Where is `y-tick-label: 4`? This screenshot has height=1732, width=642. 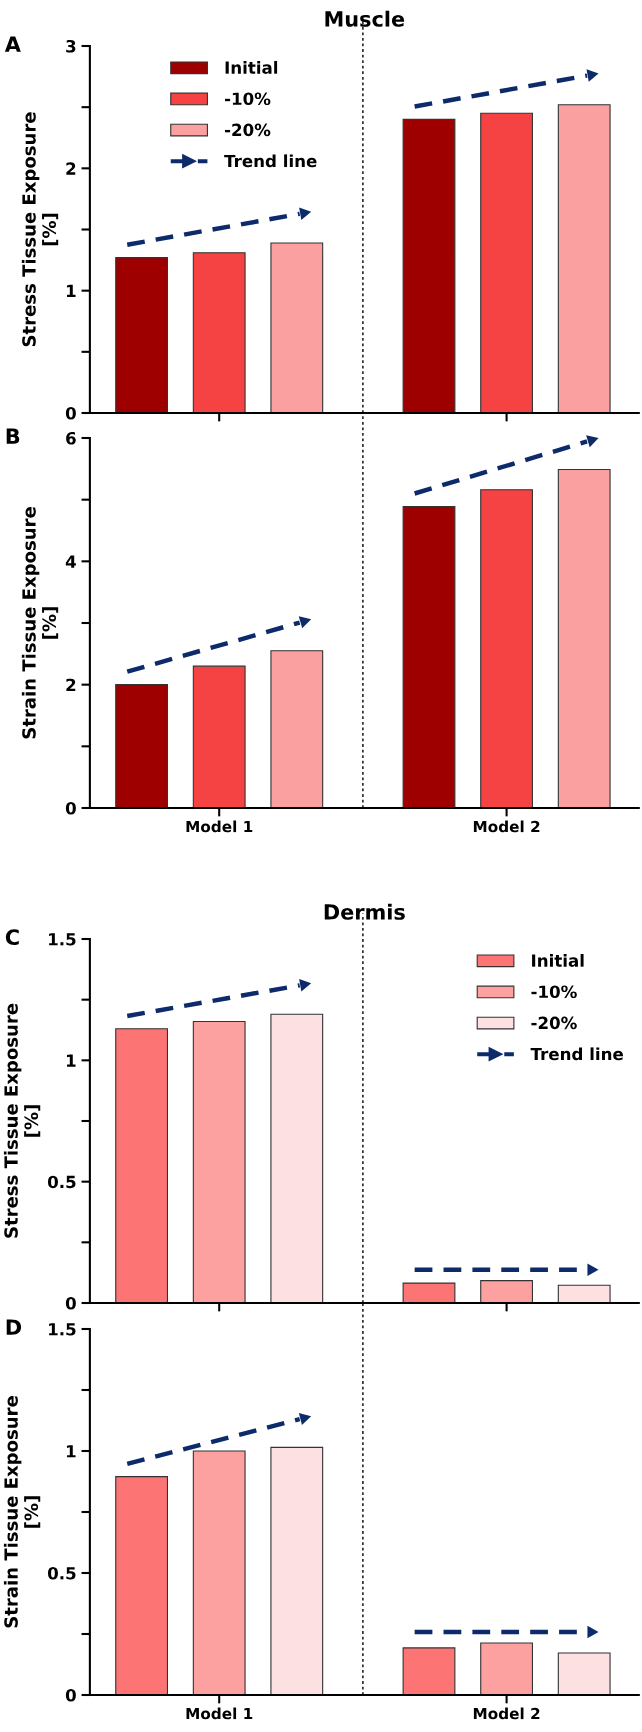 y-tick-label: 4 is located at coordinates (70, 561).